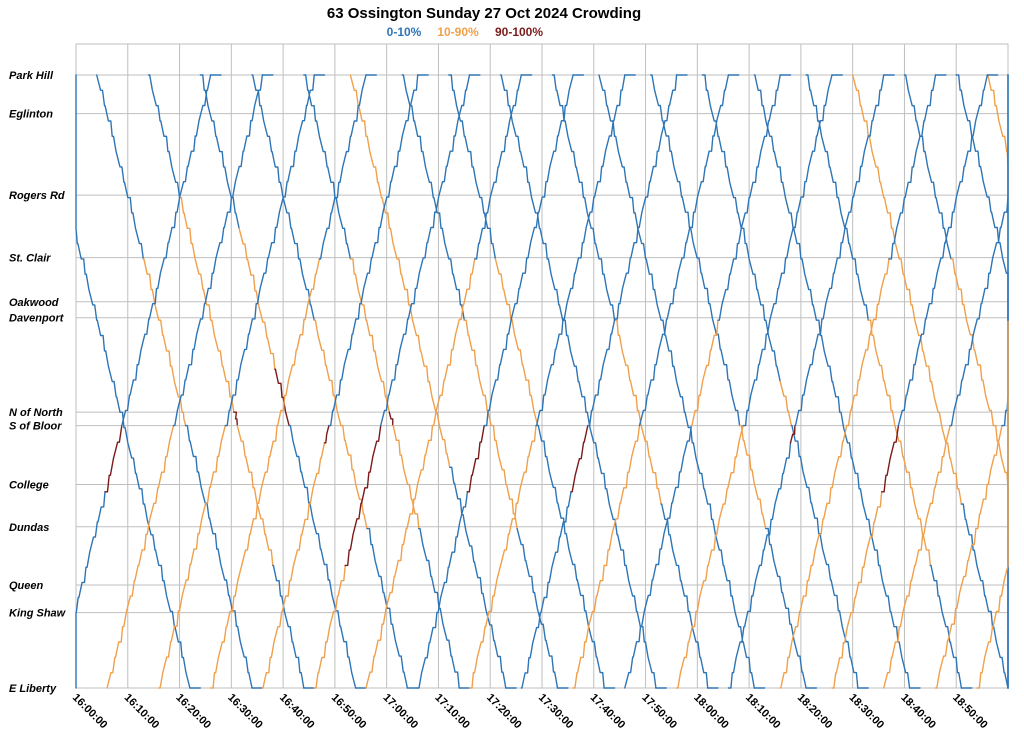 This screenshot has height=752, width=1024. What do you see at coordinates (458, 32) in the screenshot?
I see `legend-entry-mid: 10-90%` at bounding box center [458, 32].